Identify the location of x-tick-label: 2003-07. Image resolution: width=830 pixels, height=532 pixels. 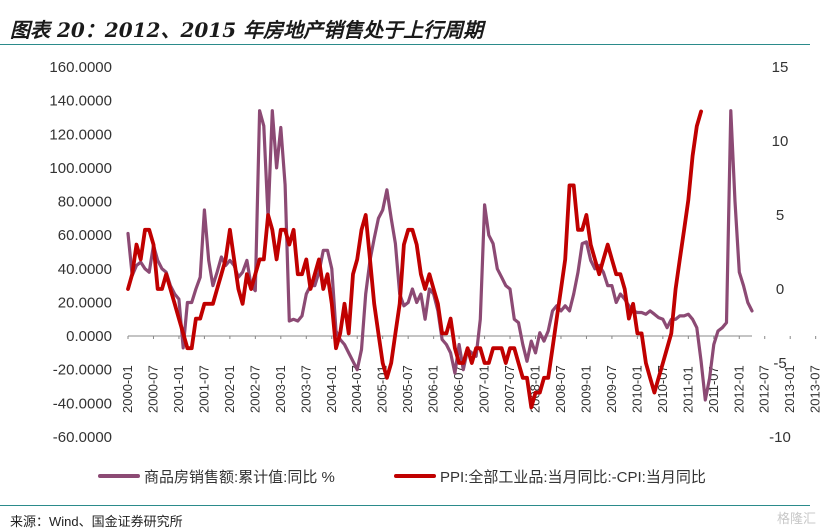
(305, 389).